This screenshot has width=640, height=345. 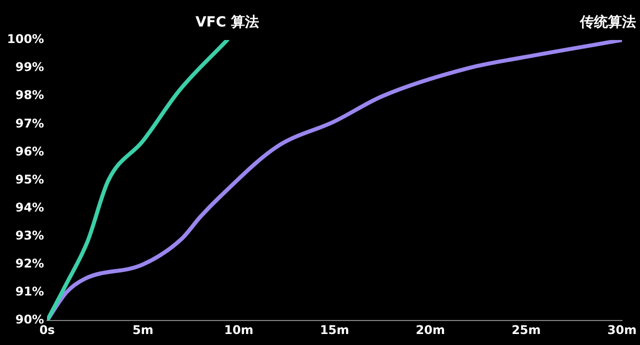 What do you see at coordinates (622, 329) in the screenshot?
I see `x-tick-label: 30m` at bounding box center [622, 329].